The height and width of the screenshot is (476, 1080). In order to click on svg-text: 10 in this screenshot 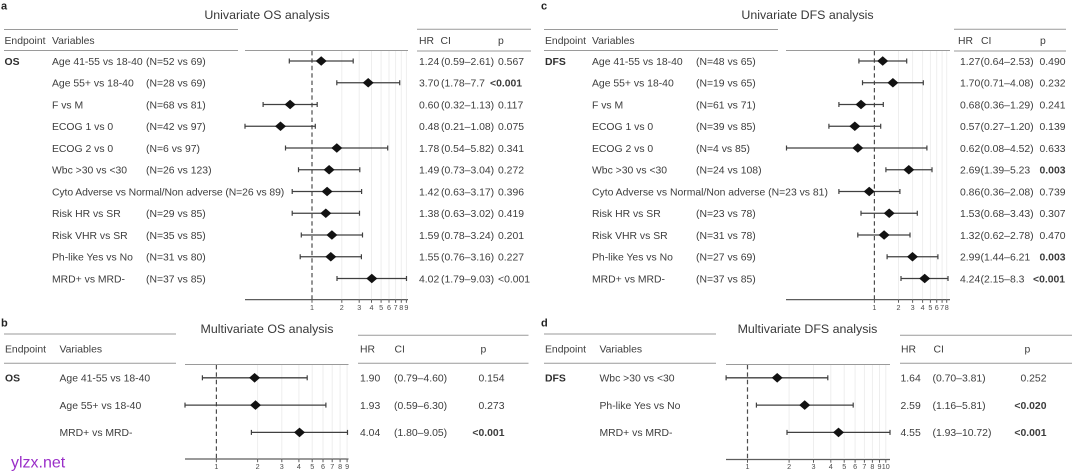, I will do `click(886, 466)`.